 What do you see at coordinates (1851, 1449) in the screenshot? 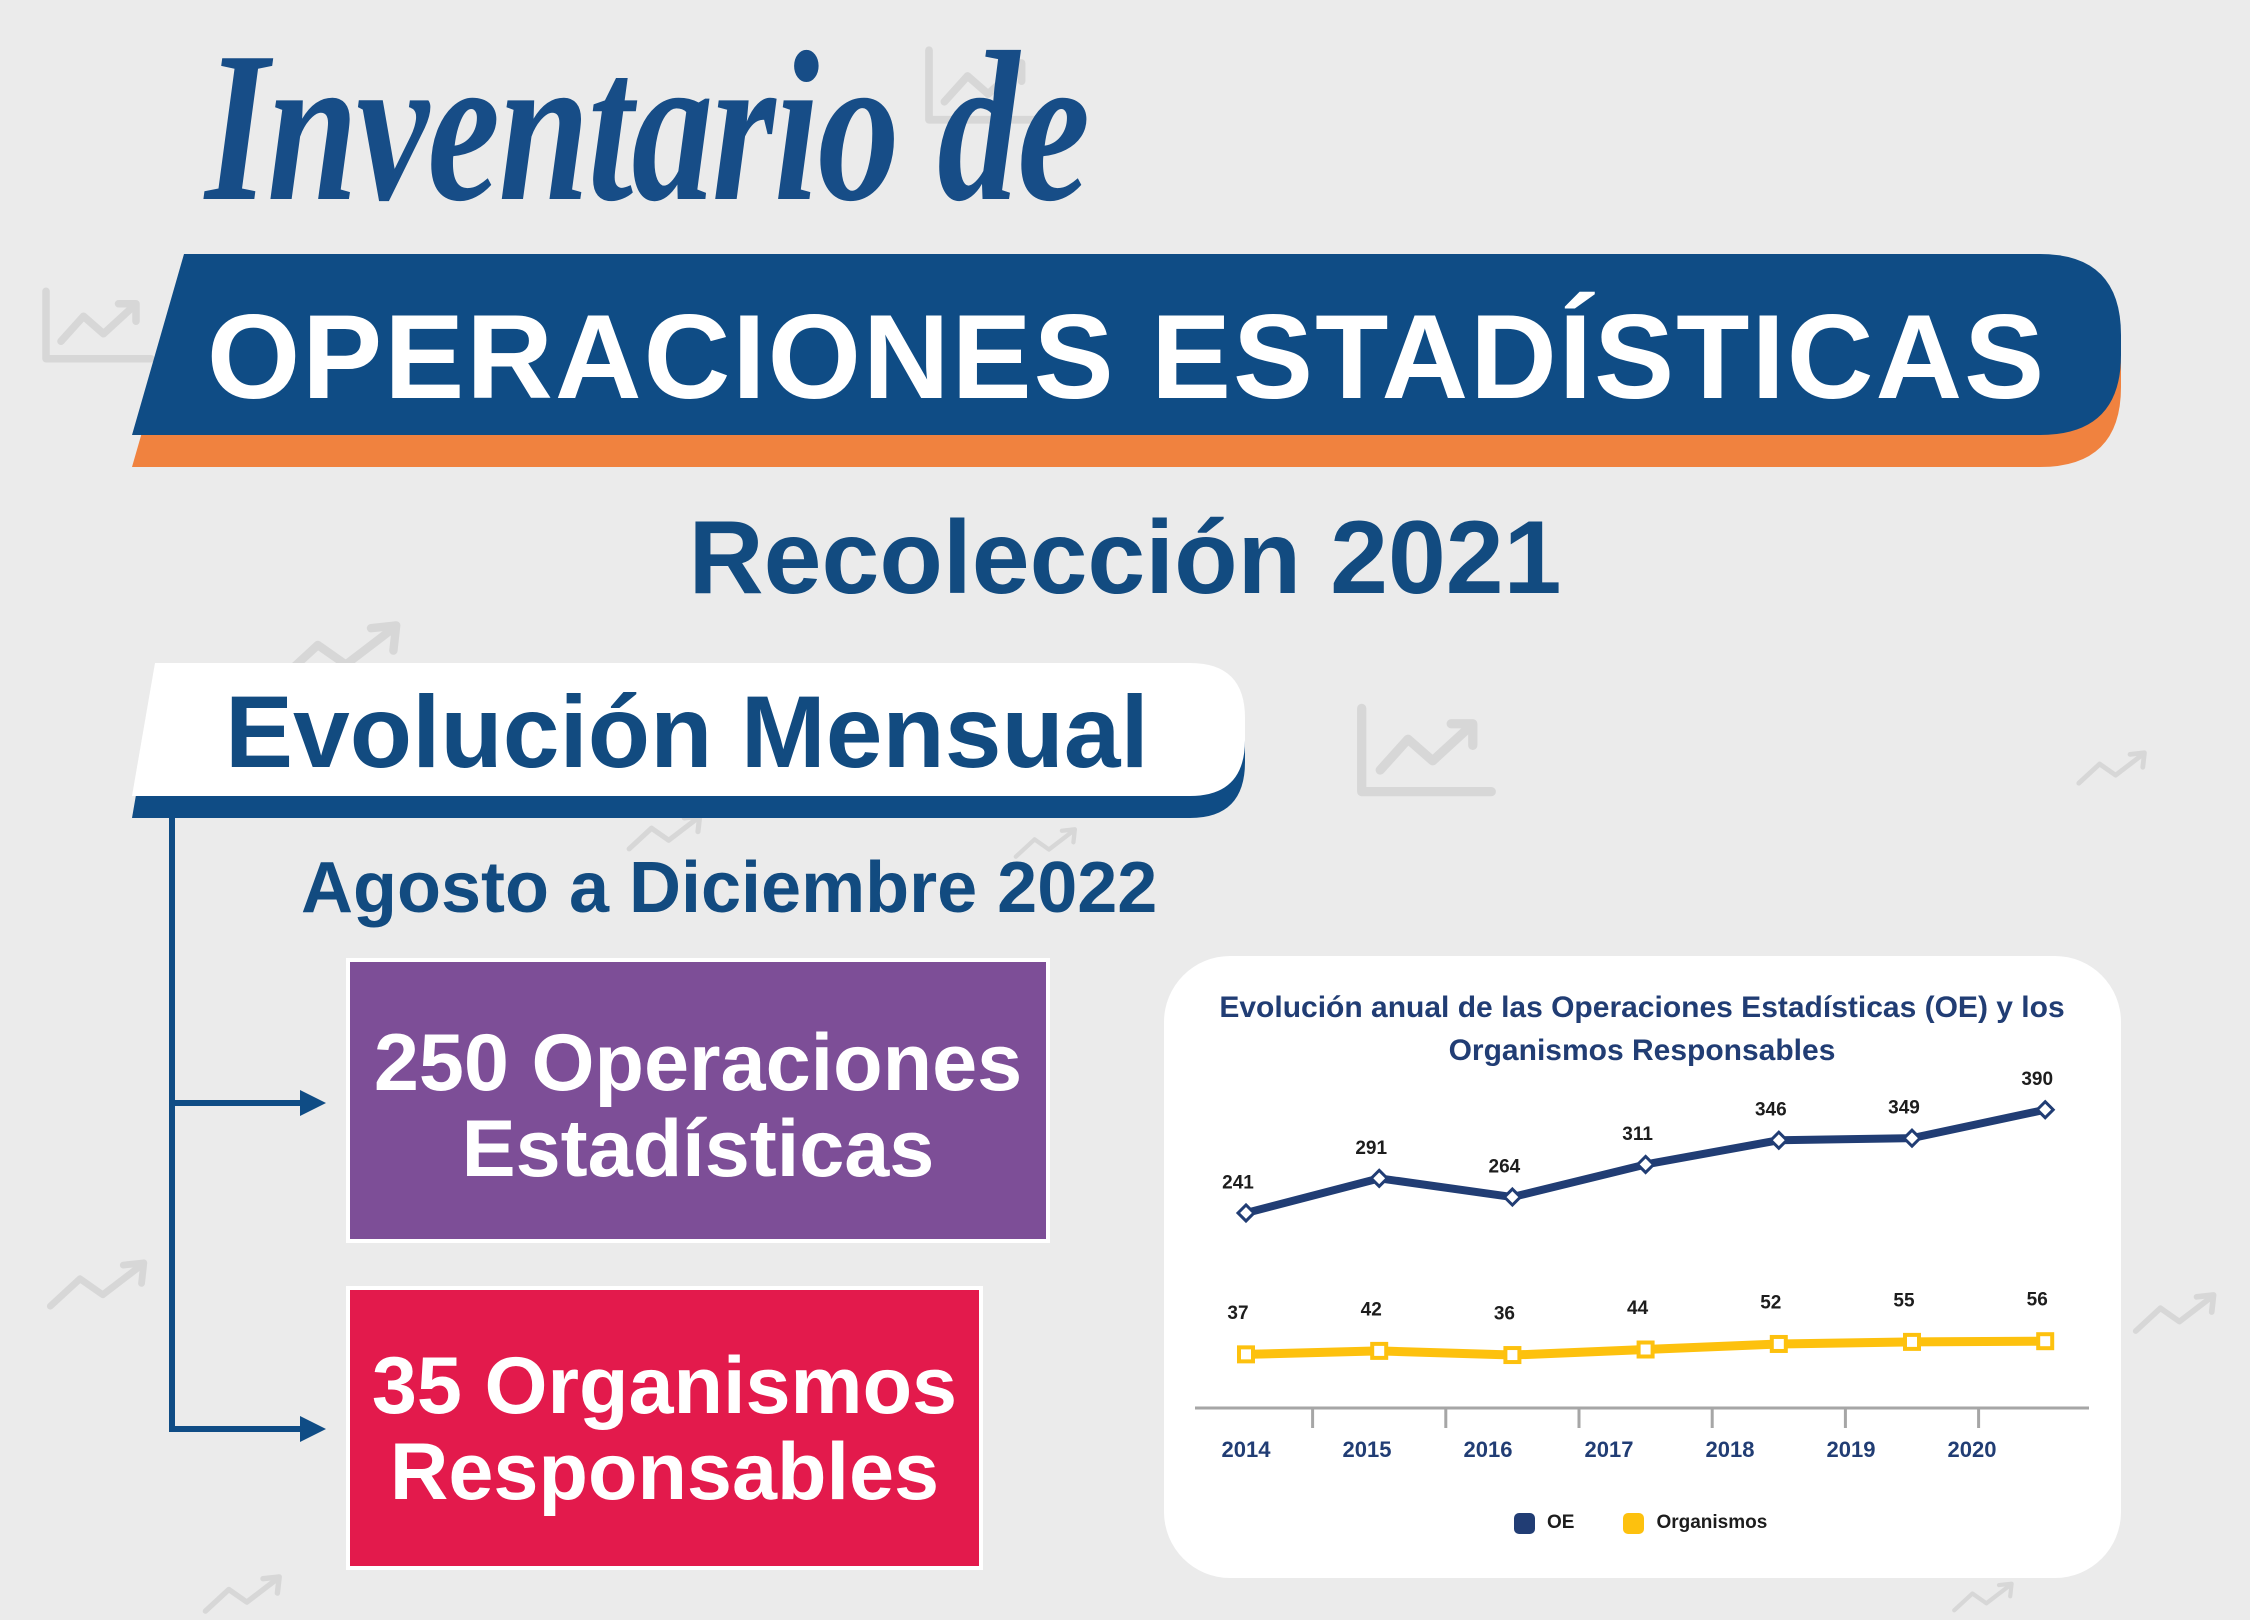
I see `x-tick-label: 2019` at bounding box center [1851, 1449].